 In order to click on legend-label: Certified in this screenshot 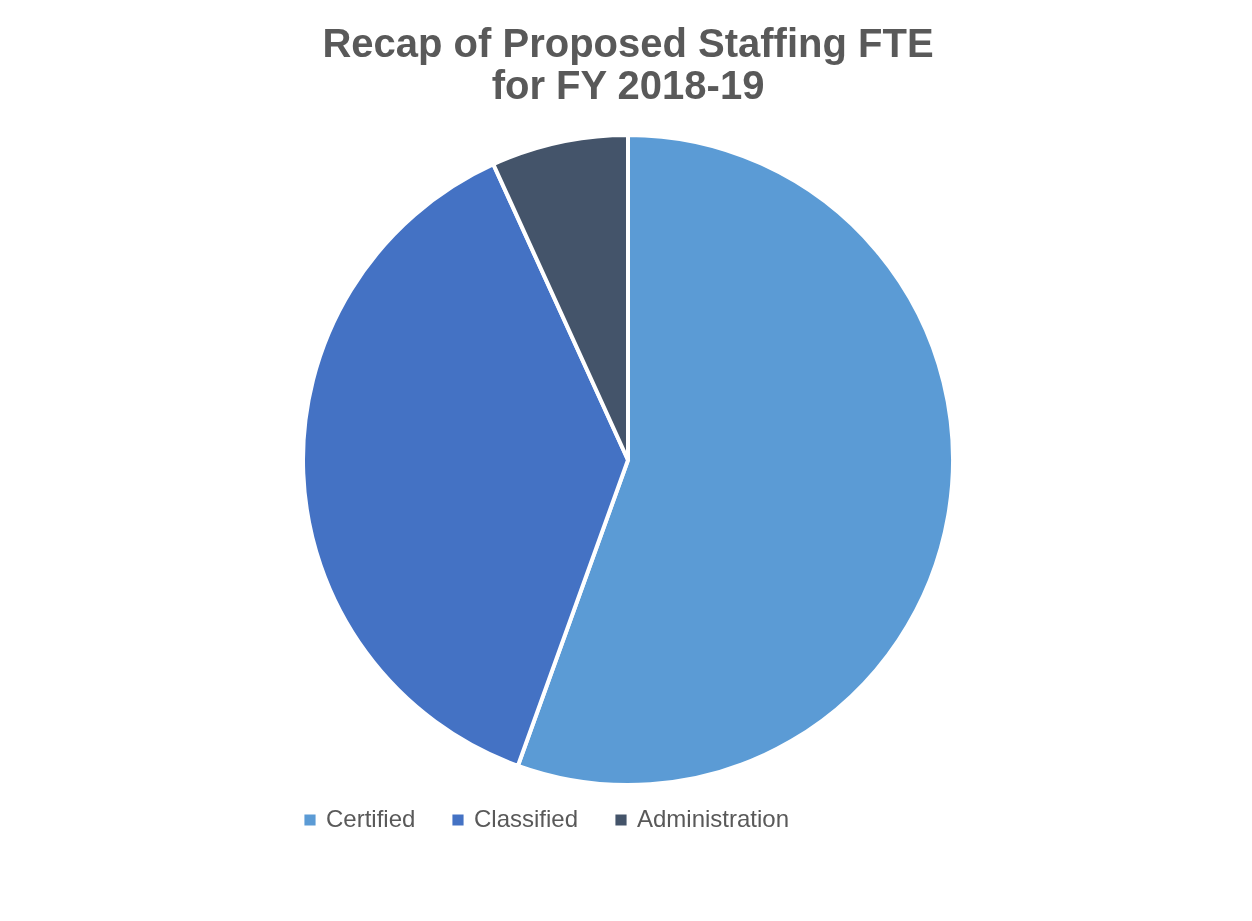, I will do `click(371, 818)`.